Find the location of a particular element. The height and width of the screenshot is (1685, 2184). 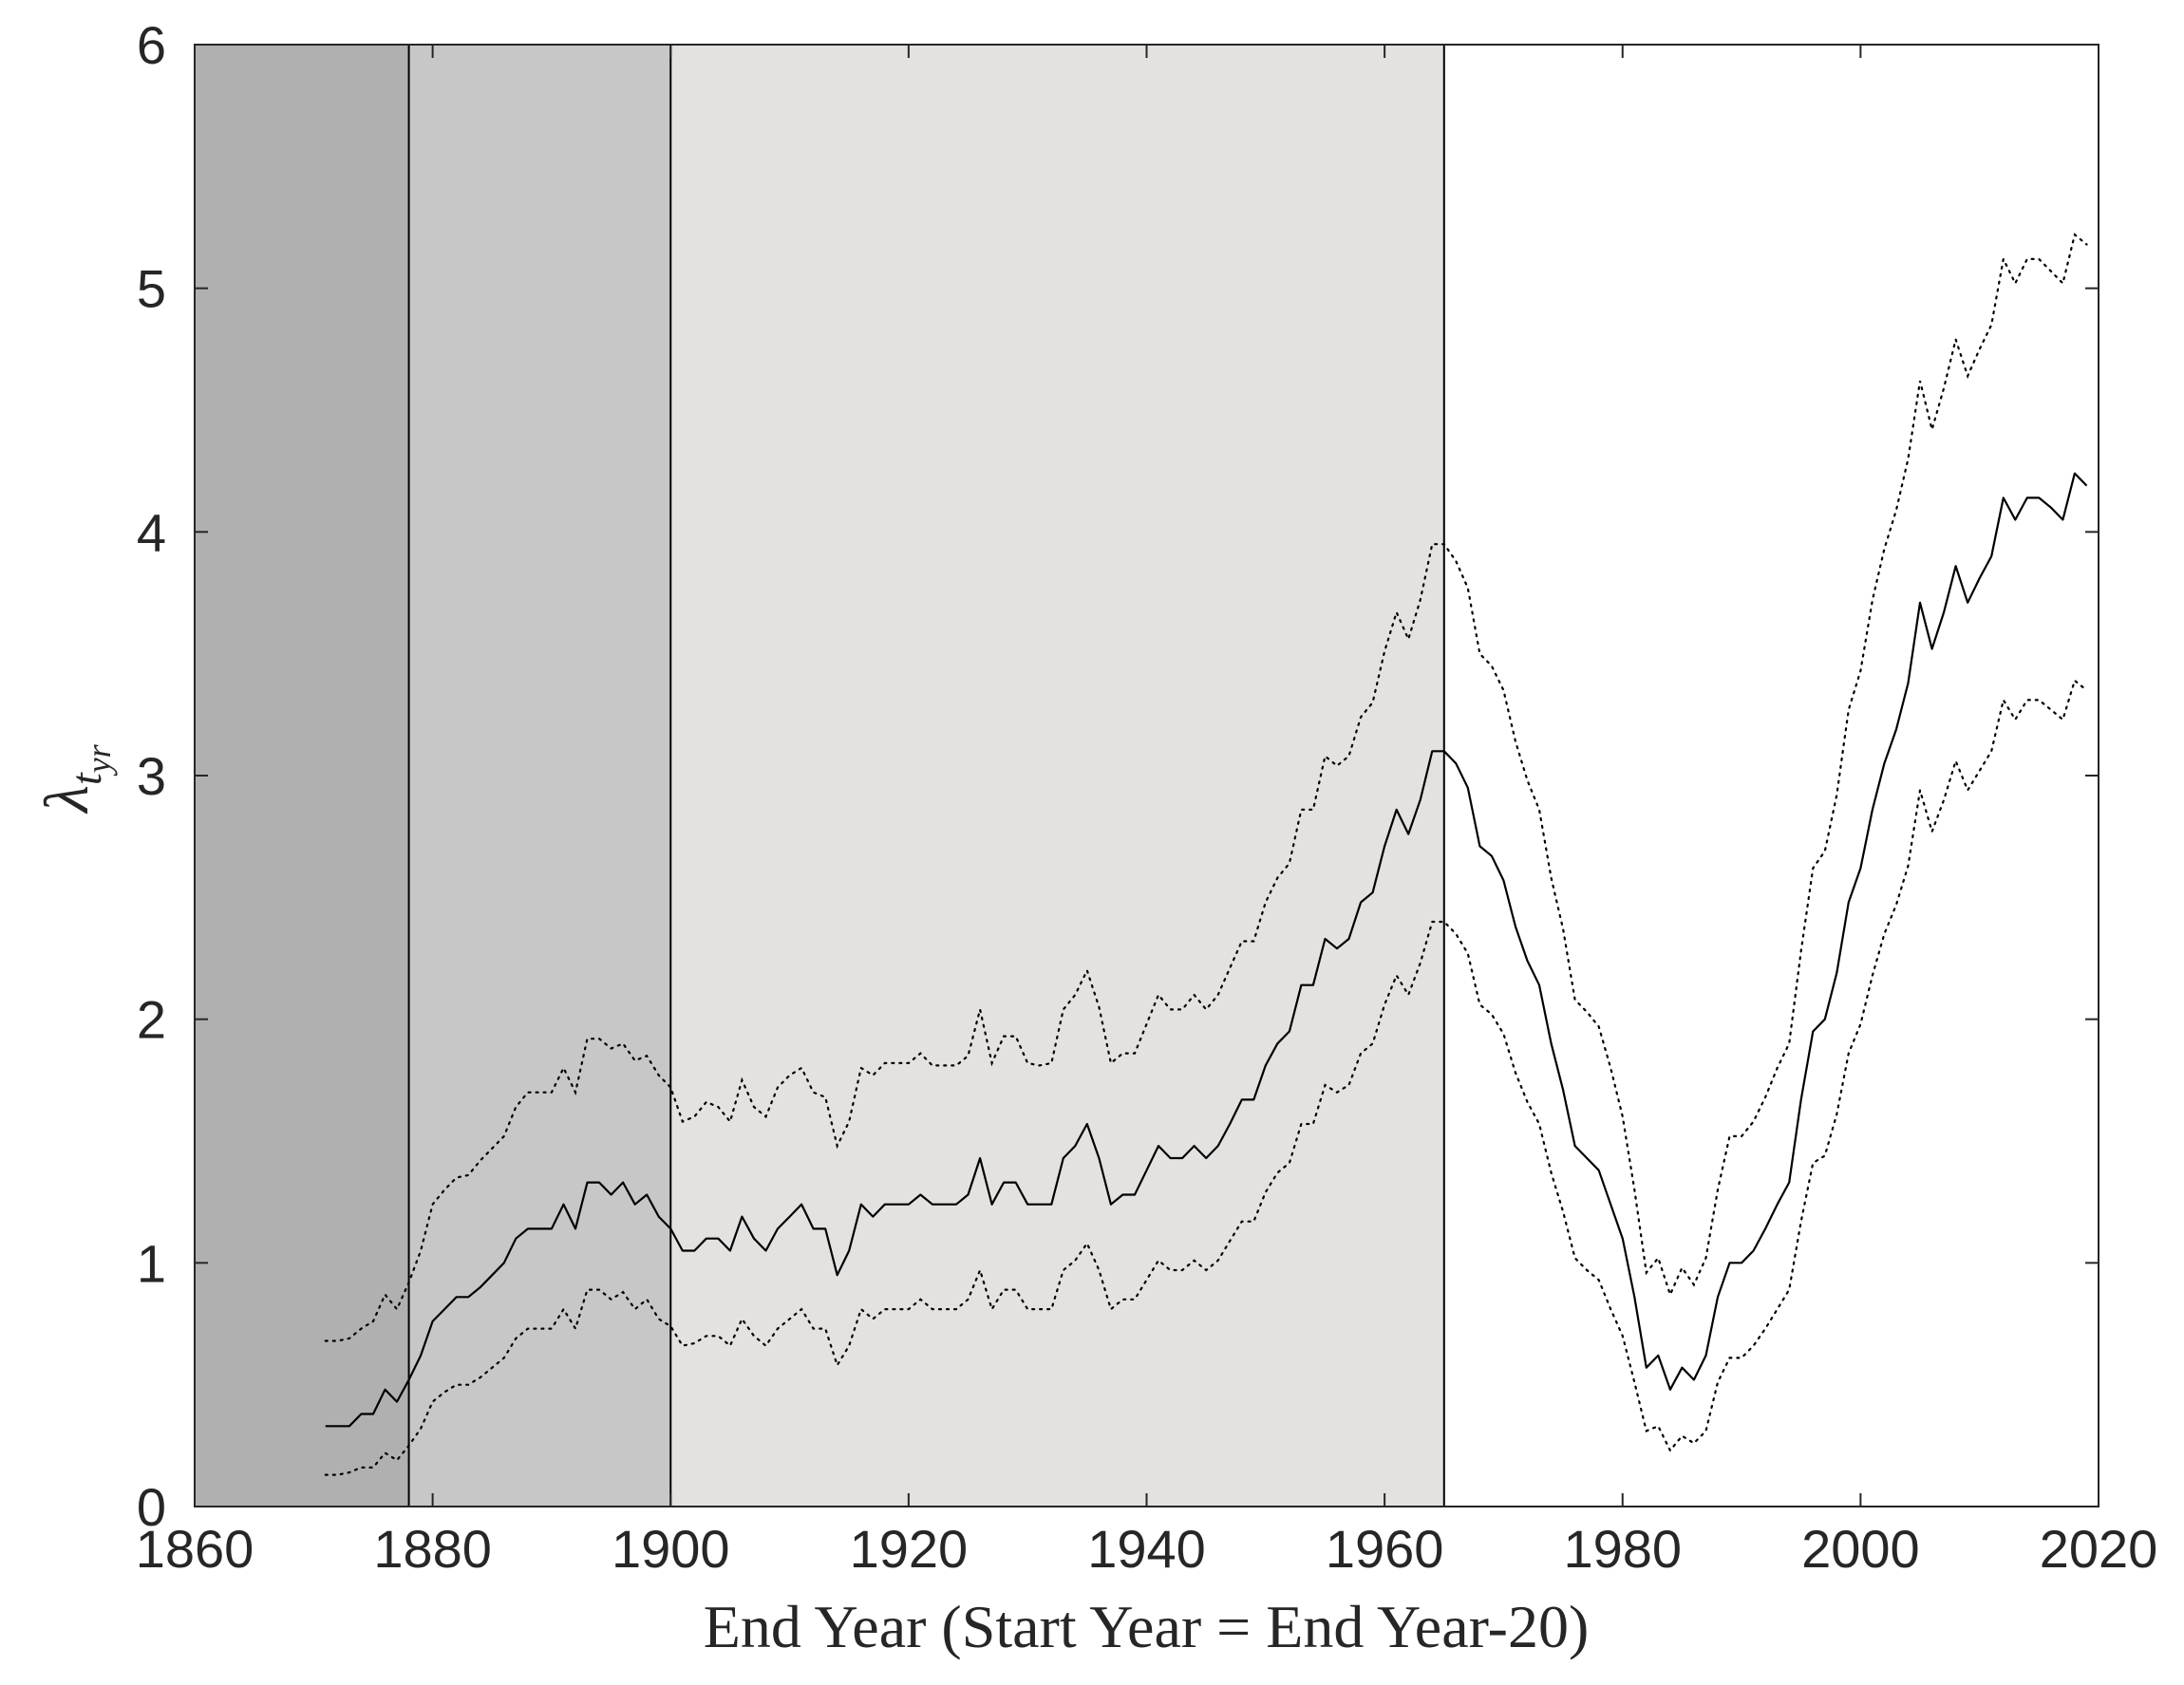

x-tick-label: 1940 is located at coordinates (1146, 1549).